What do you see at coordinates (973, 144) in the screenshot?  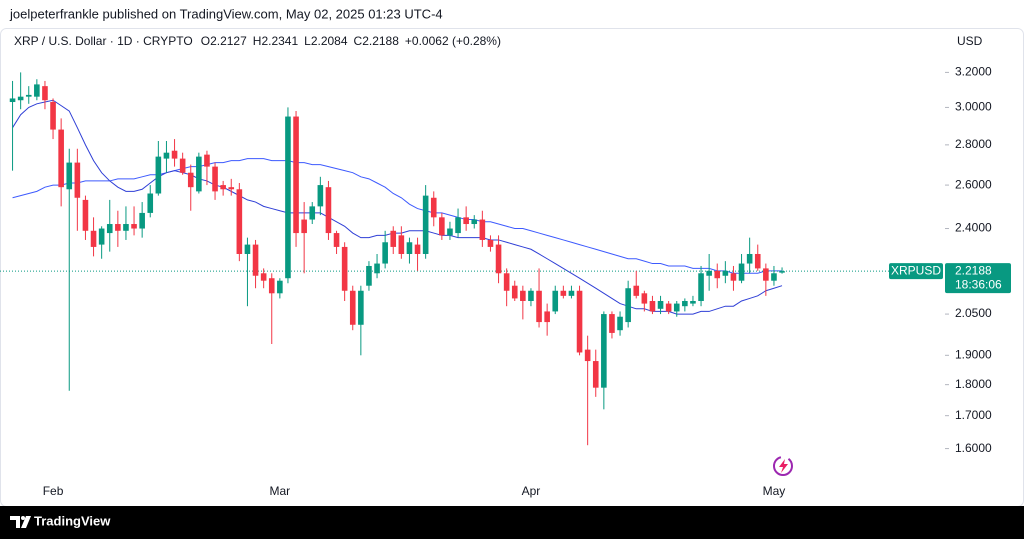 I see `y-tick-label: 2.8000` at bounding box center [973, 144].